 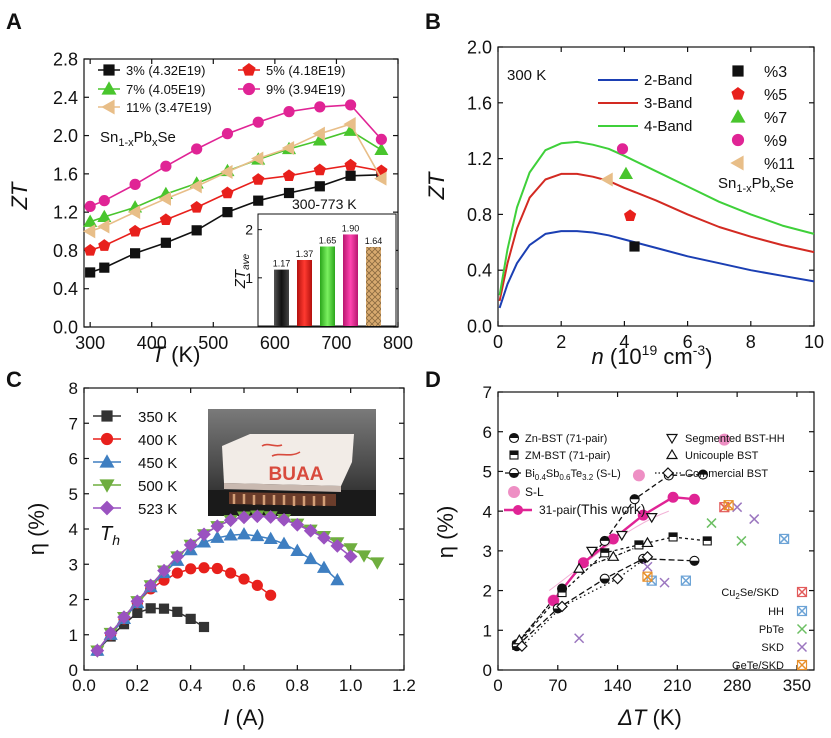 What do you see at coordinates (249, 230) in the screenshot?
I see `a-inset-ytick-label: 2` at bounding box center [249, 230].